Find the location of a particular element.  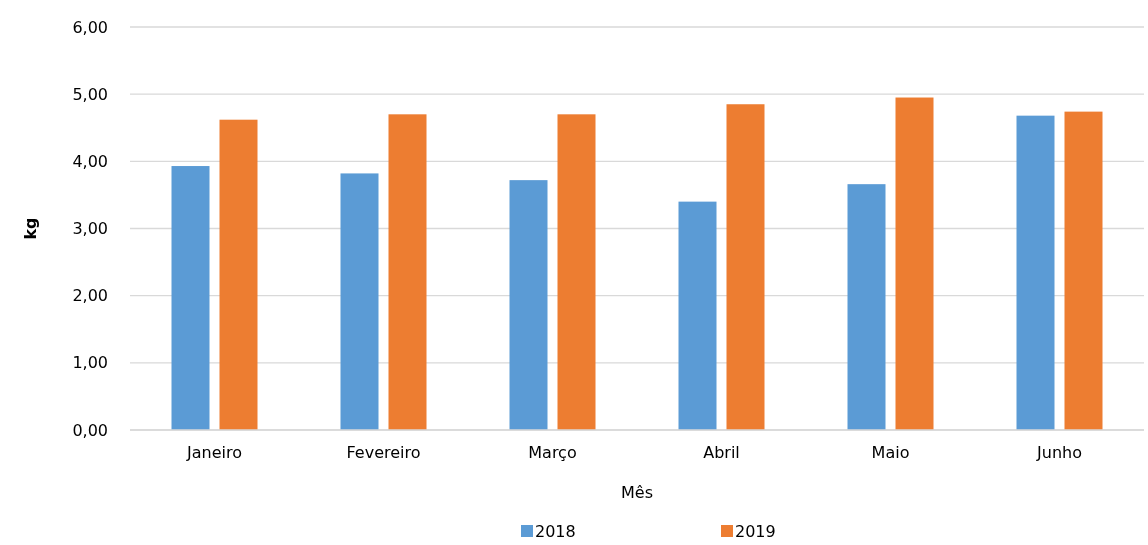

y-tick-label: 3,00 is located at coordinates (90, 229).